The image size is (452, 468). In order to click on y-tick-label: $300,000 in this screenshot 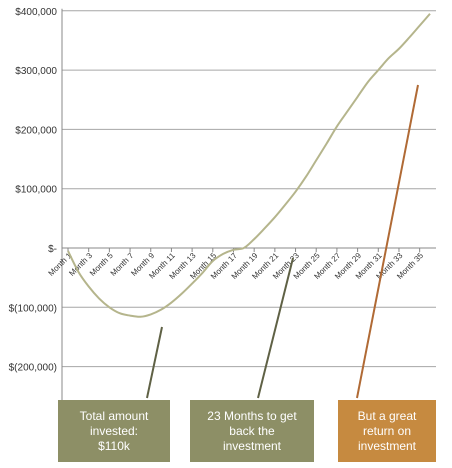, I will do `click(36, 71)`.